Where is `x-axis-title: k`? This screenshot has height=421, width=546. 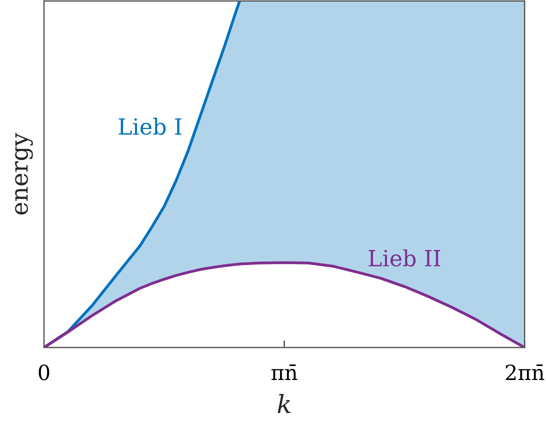 x-axis-title: k is located at coordinates (284, 404).